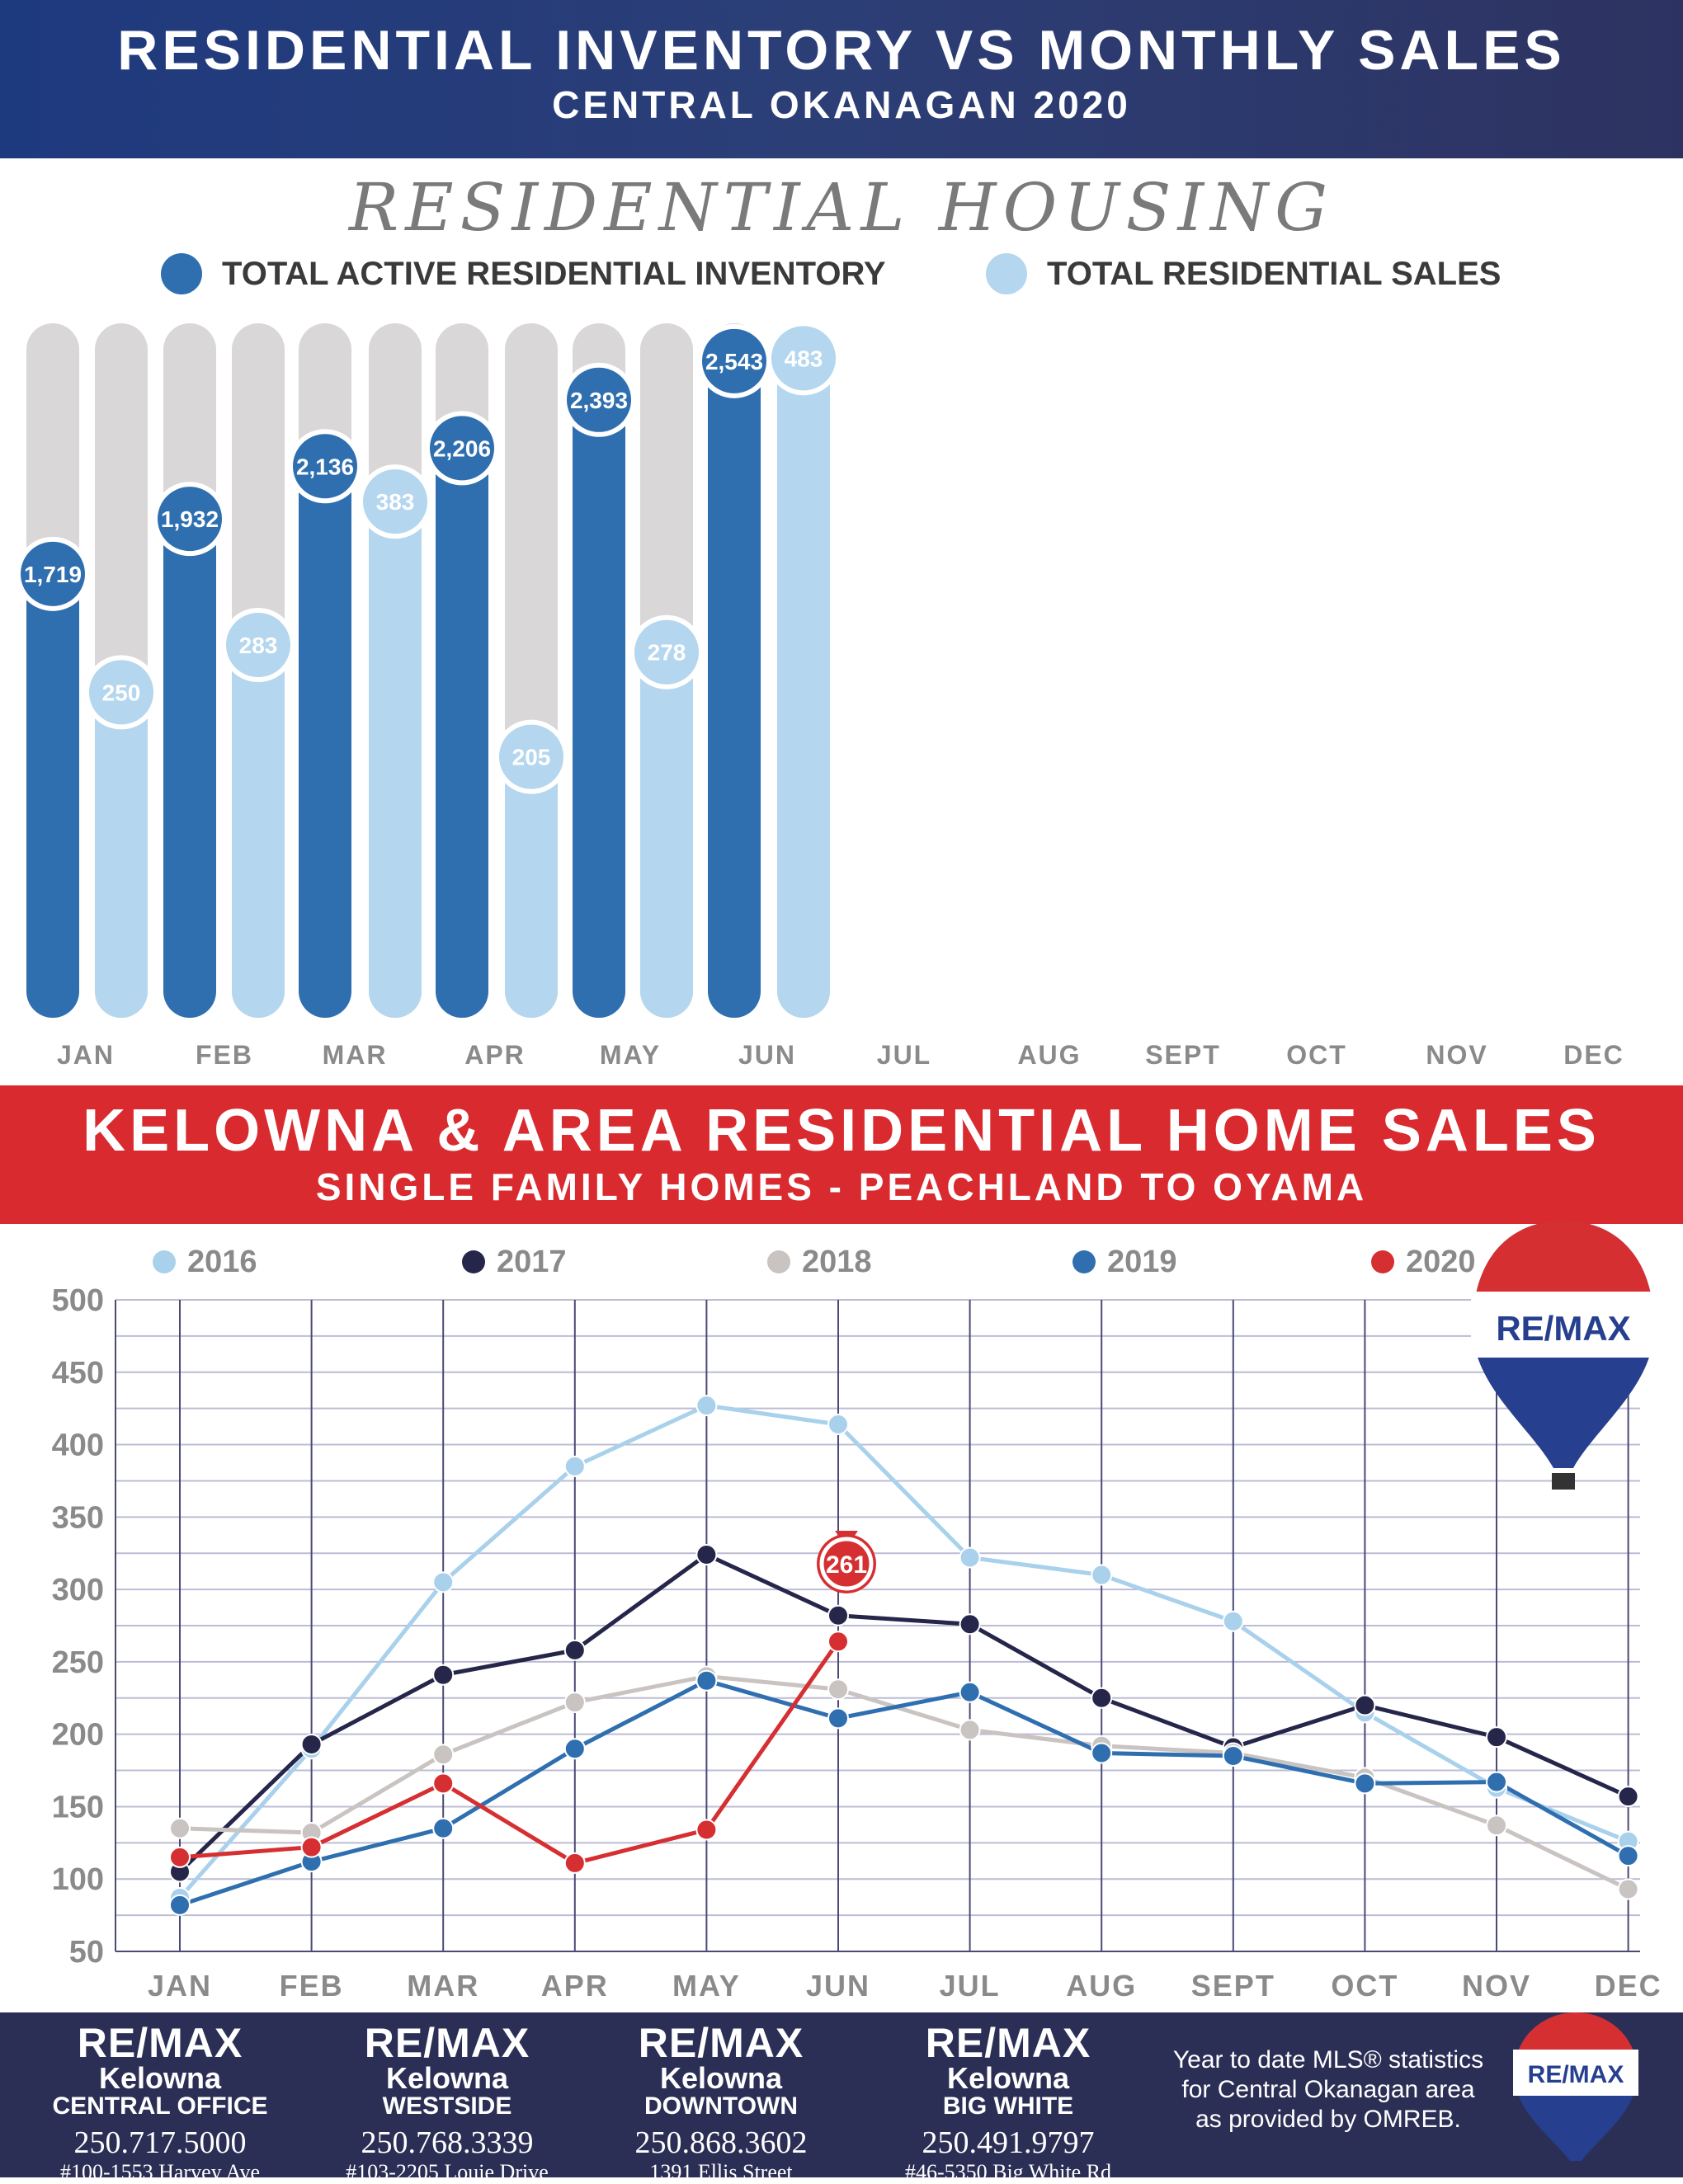  What do you see at coordinates (734, 361) in the screenshot?
I see `inventory-data-label: 2,543` at bounding box center [734, 361].